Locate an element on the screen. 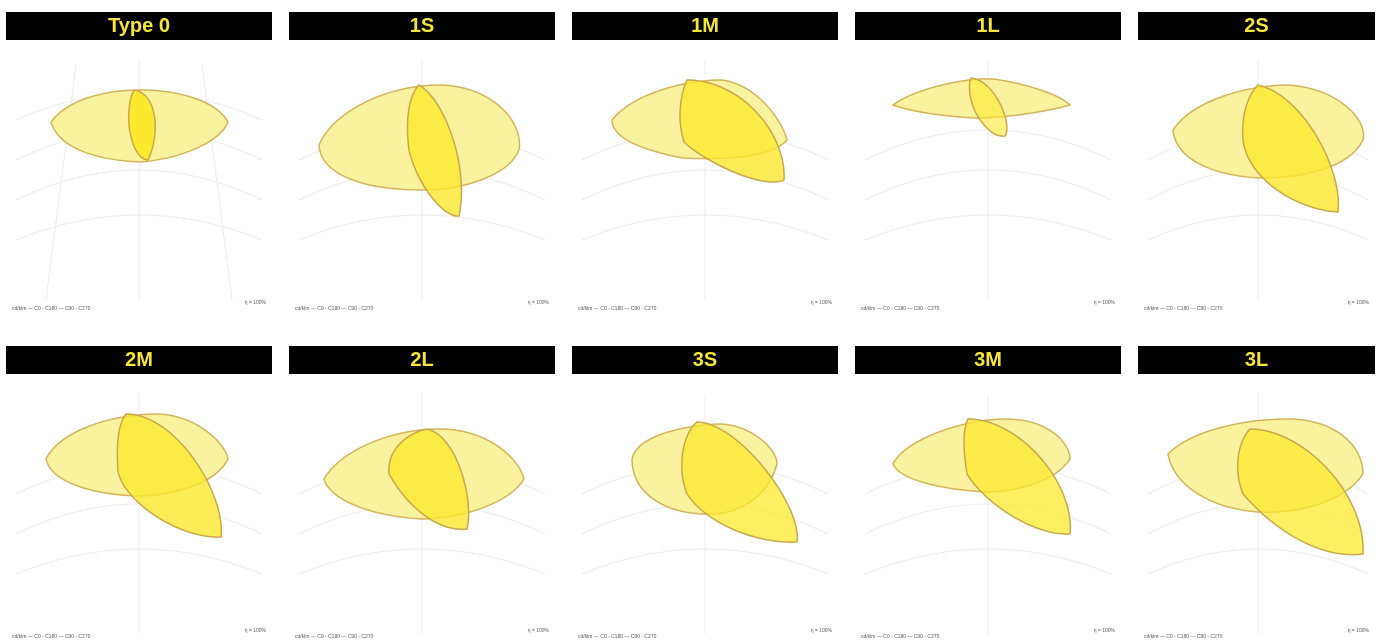 Image resolution: width=1381 pixels, height=644 pixels. panel-title: 2L is located at coordinates (422, 360).